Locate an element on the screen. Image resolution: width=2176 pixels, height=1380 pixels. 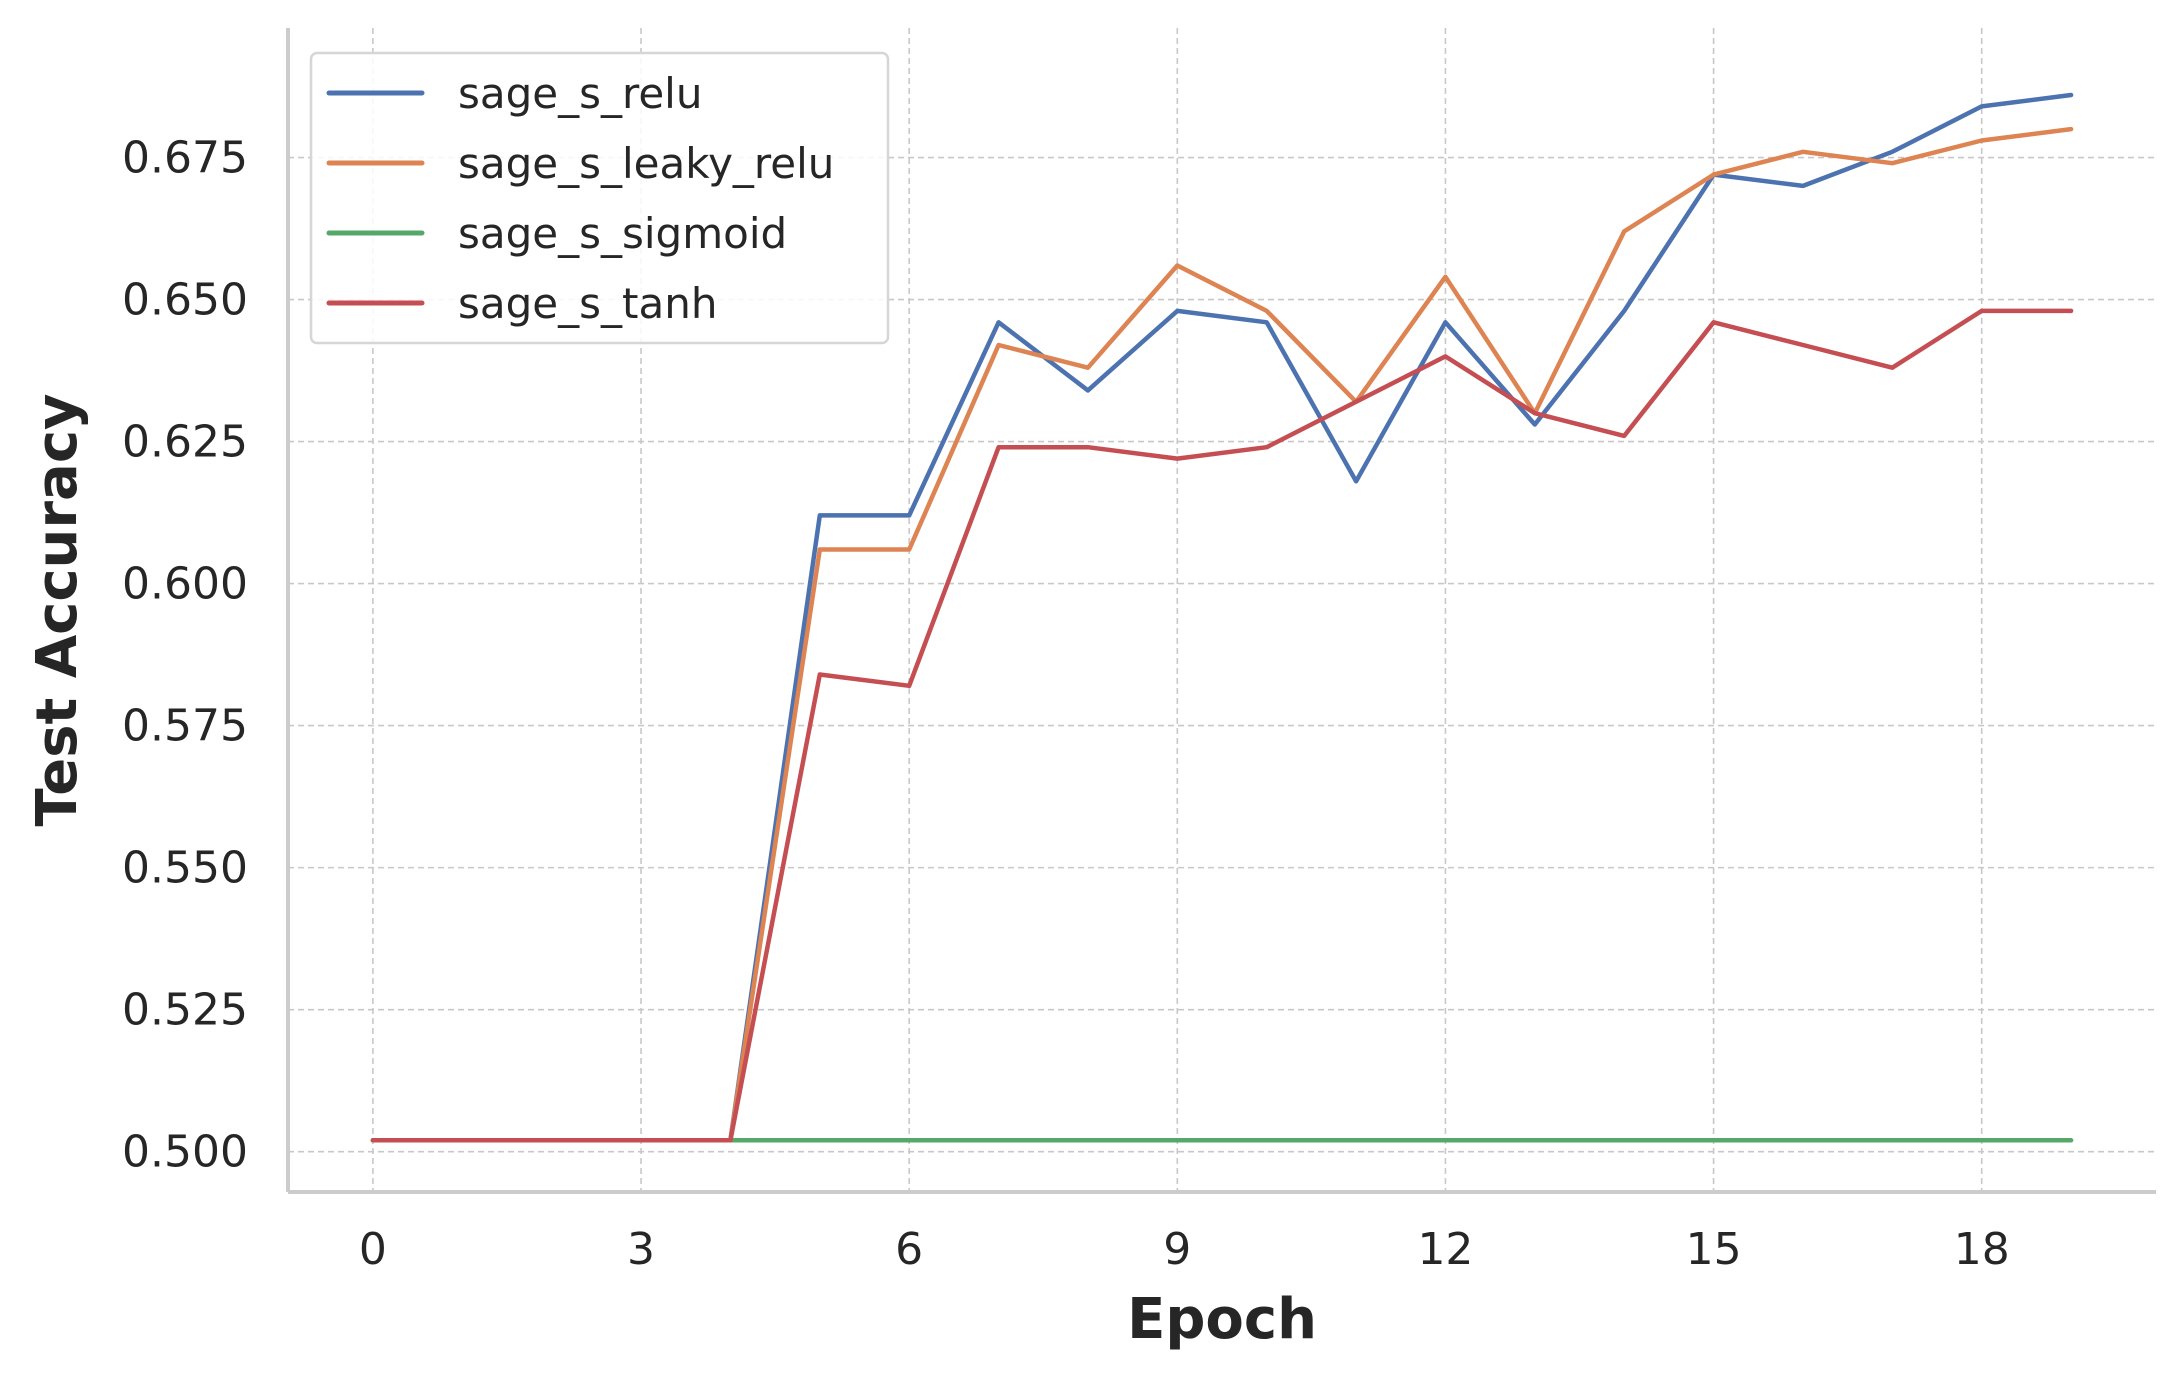
legend-label: sage_s_tanh is located at coordinates (587, 303).